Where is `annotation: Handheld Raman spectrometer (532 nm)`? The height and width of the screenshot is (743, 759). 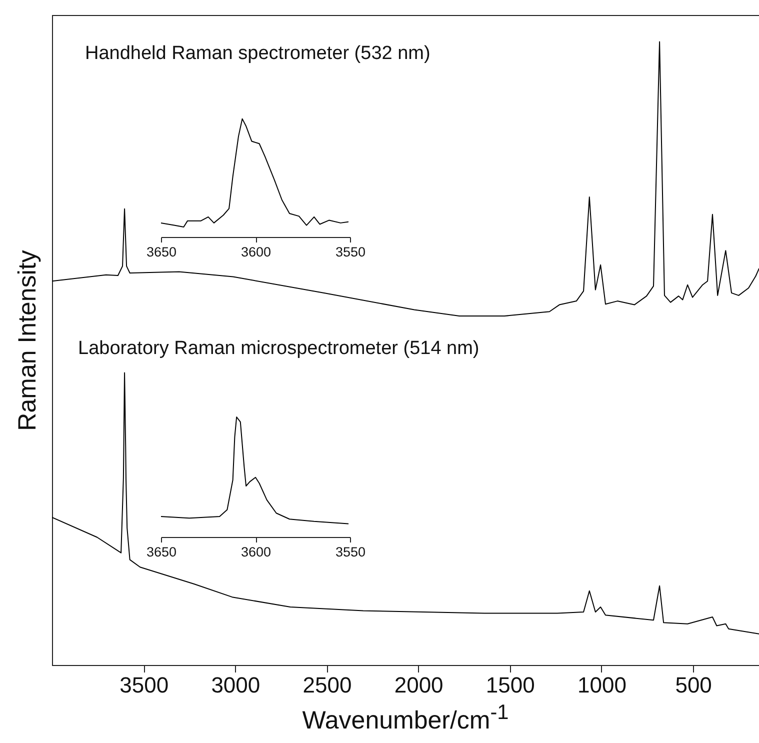
annotation: Handheld Raman spectrometer (532 nm) is located at coordinates (257, 53).